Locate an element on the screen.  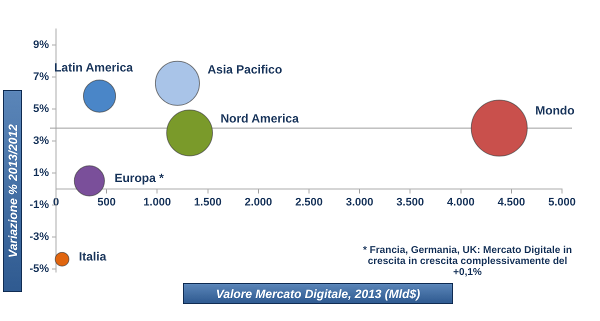
y-tick-label: 7% is located at coordinates (41, 76).